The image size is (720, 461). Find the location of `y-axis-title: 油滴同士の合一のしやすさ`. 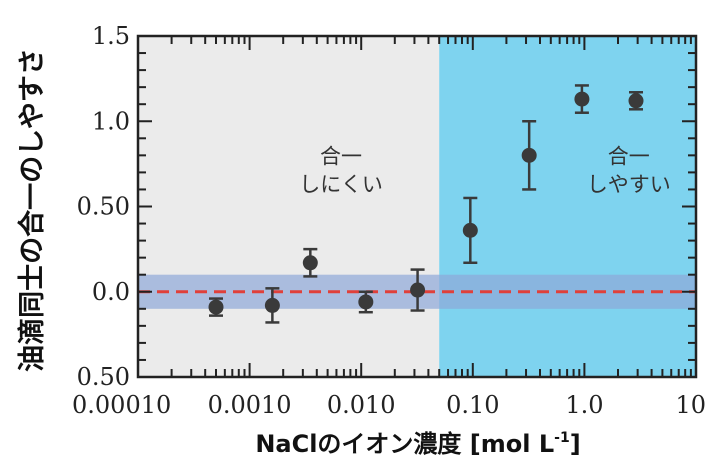

y-axis-title: 油滴同士の合一のしやすさ is located at coordinates (32, 210).